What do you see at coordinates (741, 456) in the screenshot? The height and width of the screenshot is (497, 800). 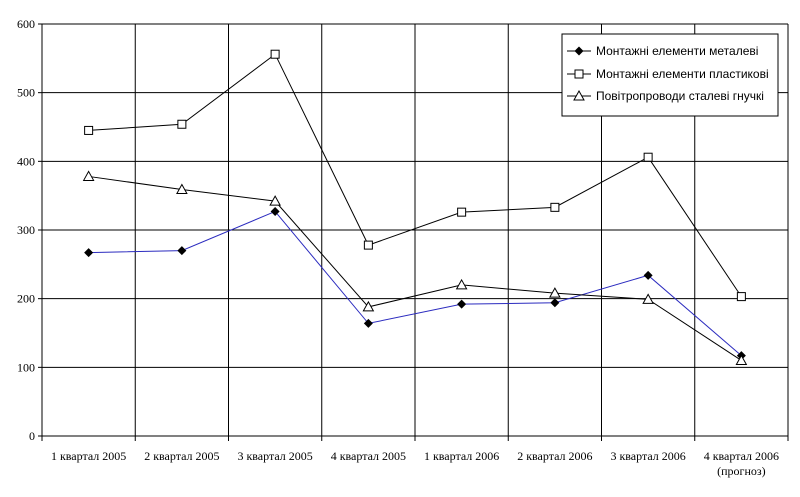 I see `x-tick-label: 4 квартал 2006` at bounding box center [741, 456].